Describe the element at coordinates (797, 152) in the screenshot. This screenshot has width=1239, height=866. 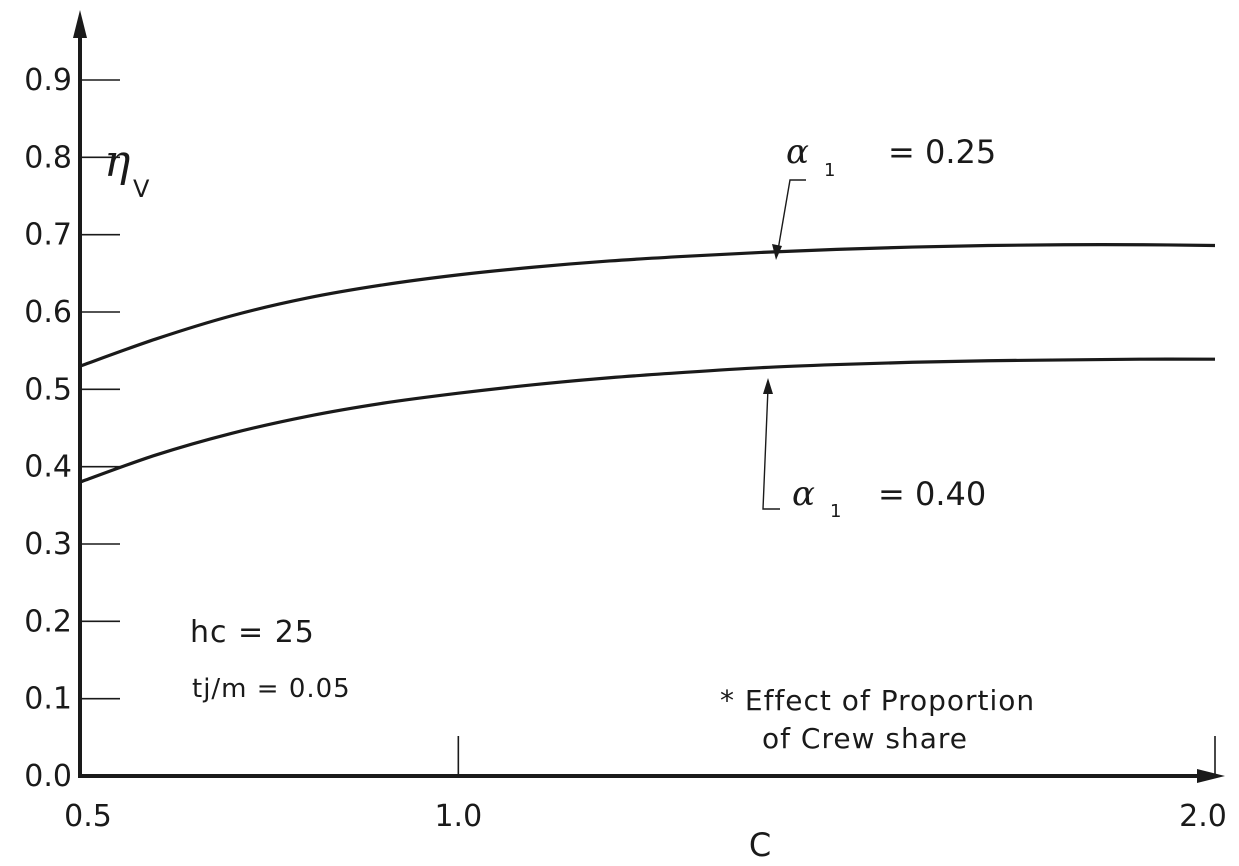
I see `series-label-0-symbol: α` at that location.